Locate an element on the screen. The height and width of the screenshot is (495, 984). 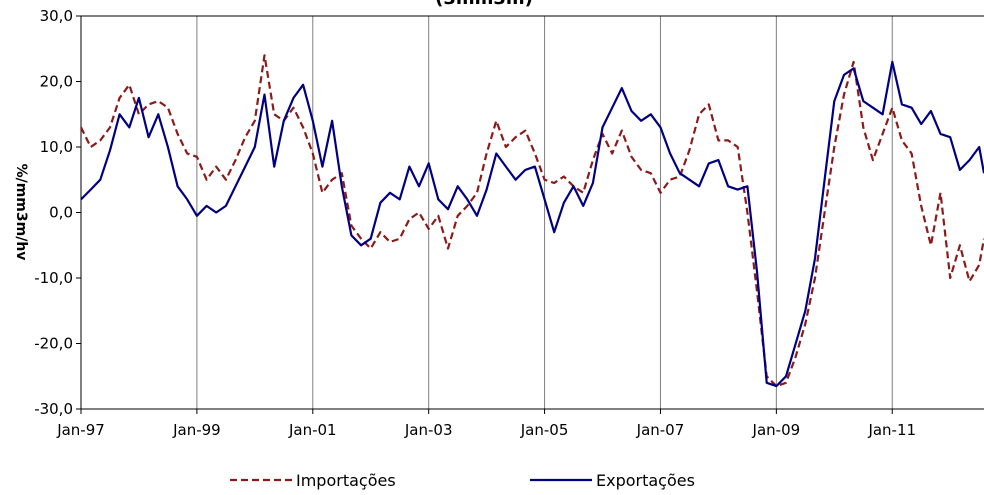
x-tick-label: Jan-09 is located at coordinates (776, 430).